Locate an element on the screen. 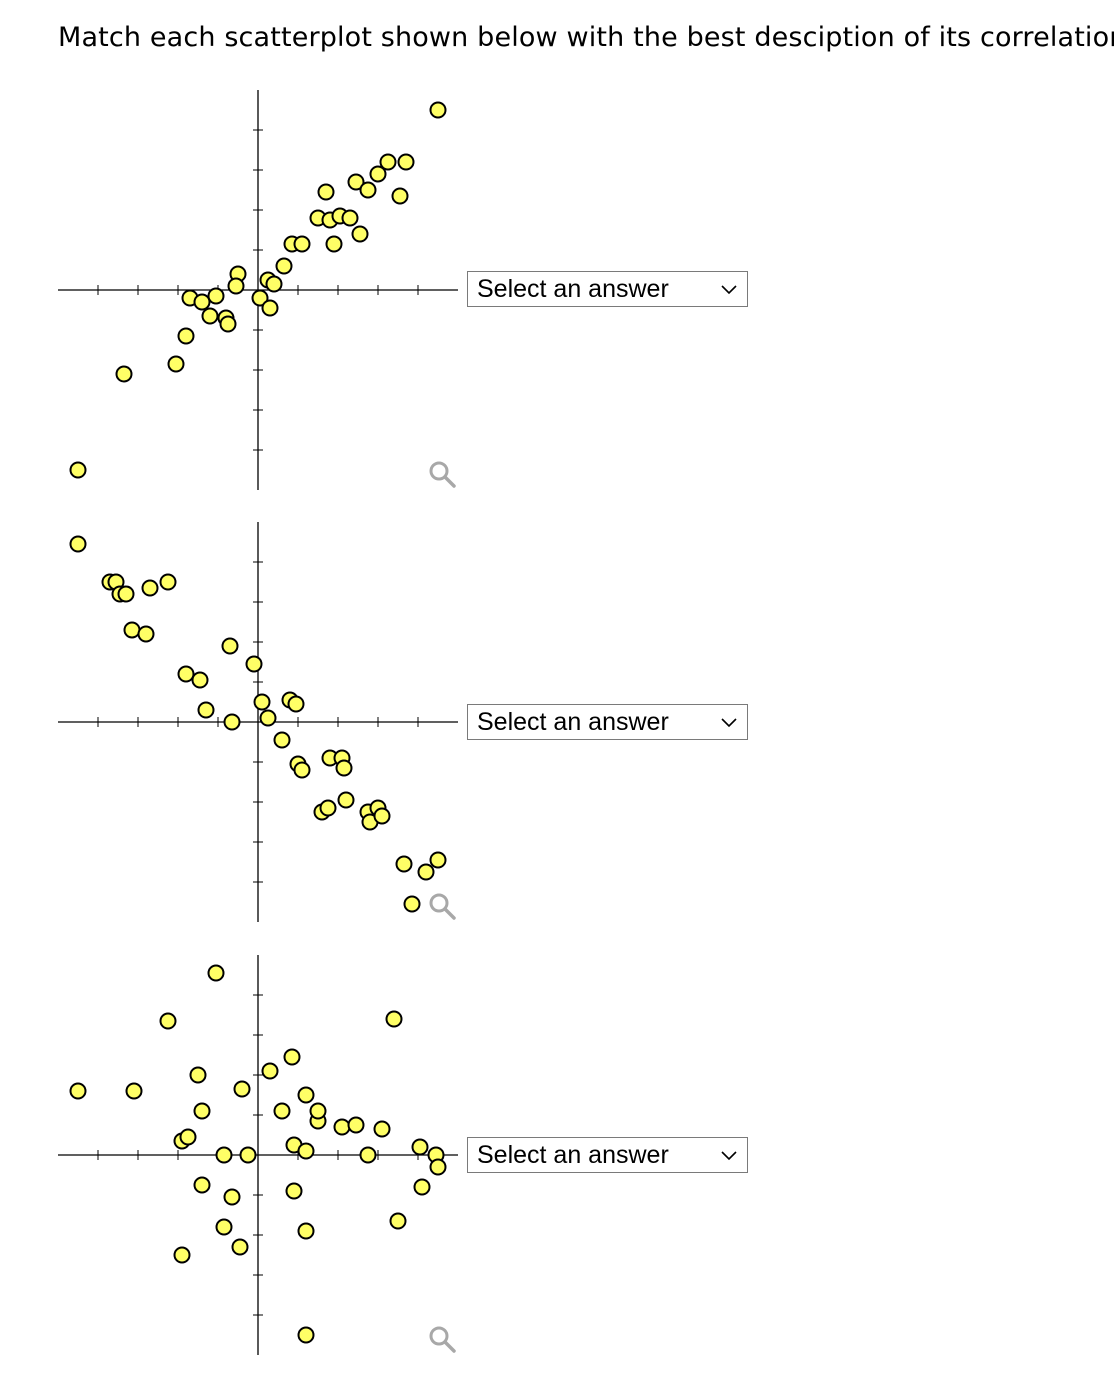 Image resolution: width=1114 pixels, height=1373 pixels. answer-select-1: Select an answer is located at coordinates (607, 289).